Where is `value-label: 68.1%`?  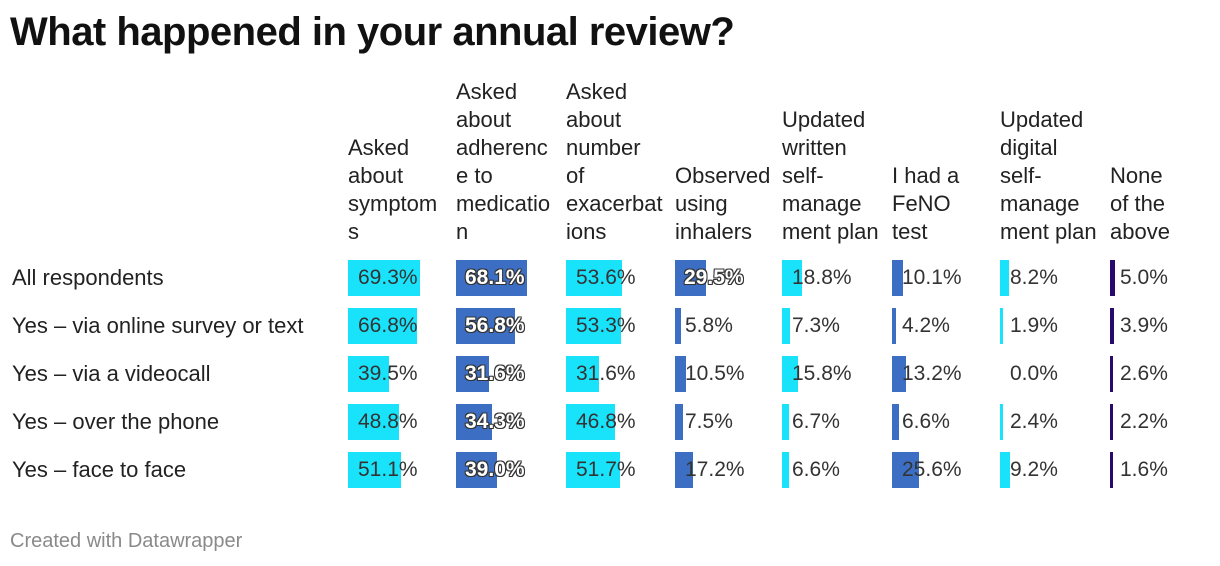 value-label: 68.1% is located at coordinates (495, 277).